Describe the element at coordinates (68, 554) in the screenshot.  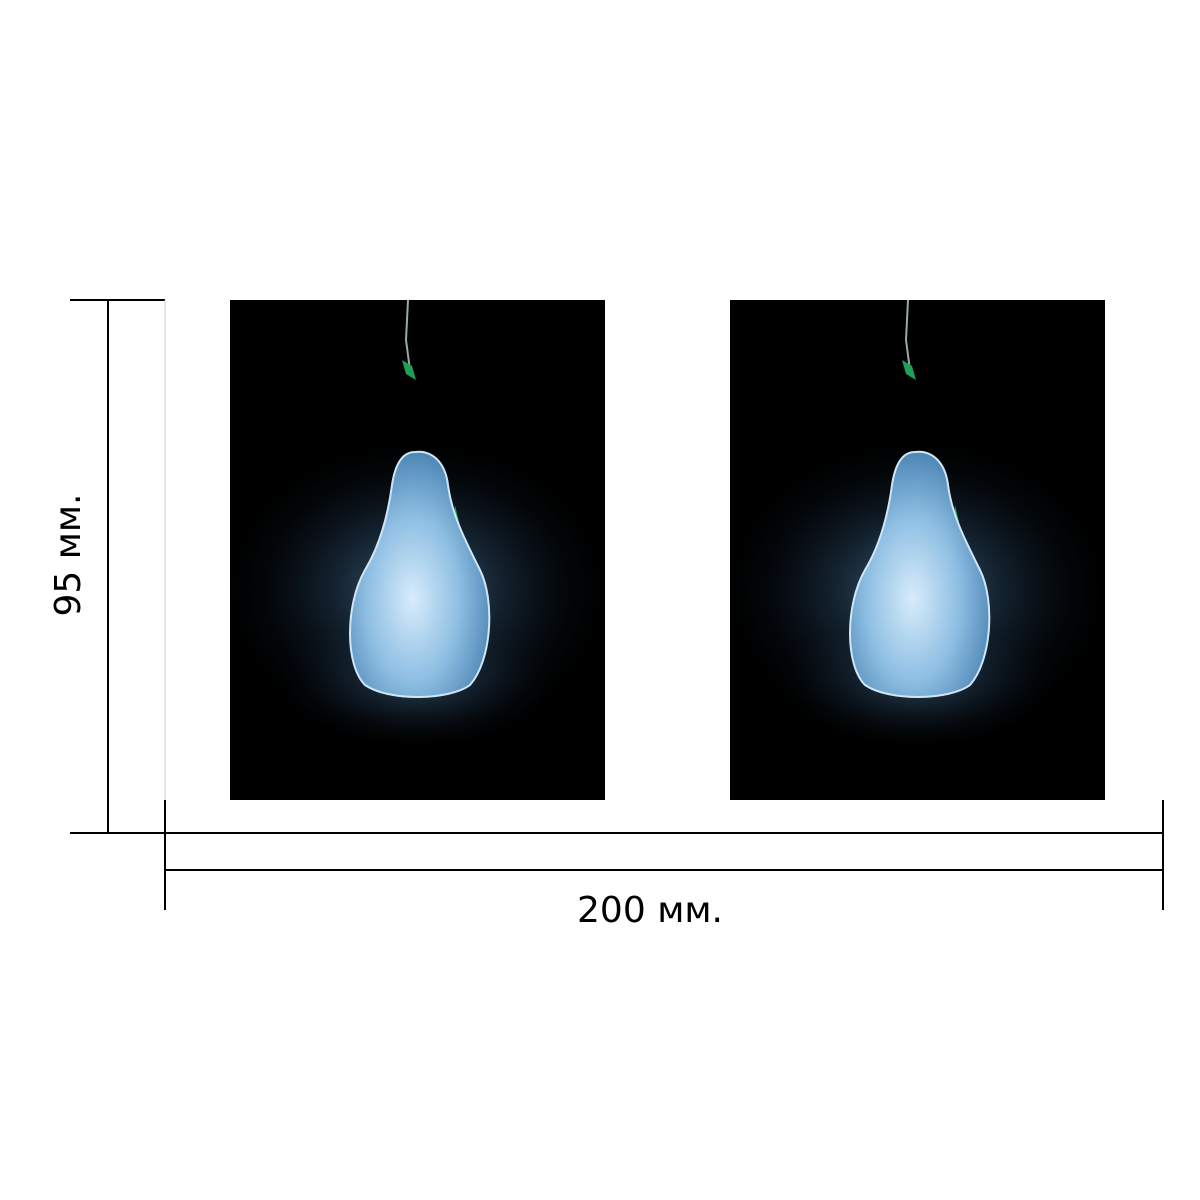
I see `height-label: 95 мм.` at that location.